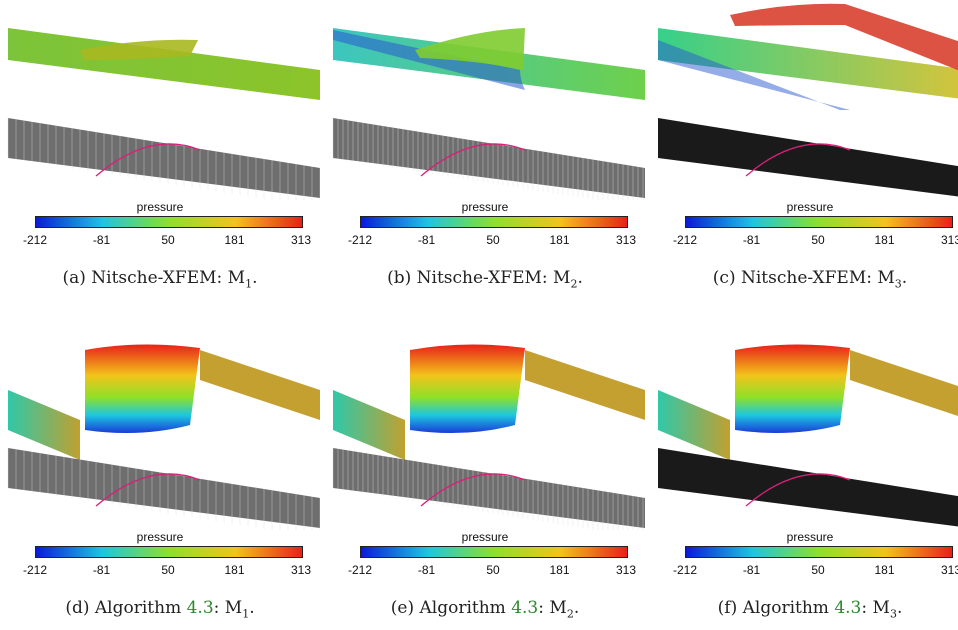 Image resolution: width=958 pixels, height=630 pixels. I want to click on panel-caption: (a) Nitsche-XFEM: M1., so click(160, 279).